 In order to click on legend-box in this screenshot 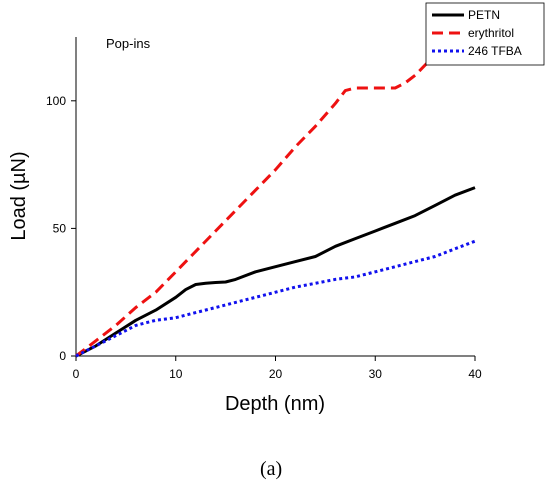, I will do `click(485, 34)`.